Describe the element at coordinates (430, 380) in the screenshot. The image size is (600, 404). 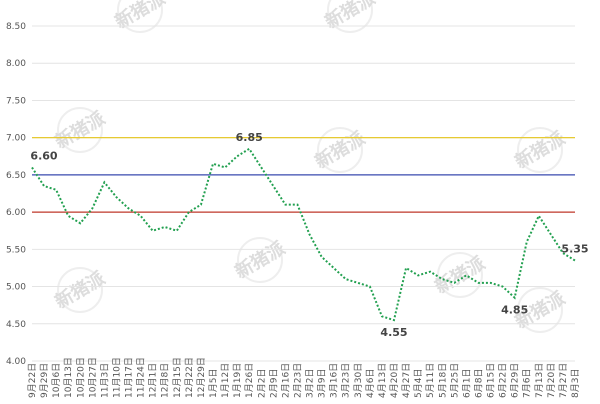
I see `x-tick-label: 5月11日` at that location.